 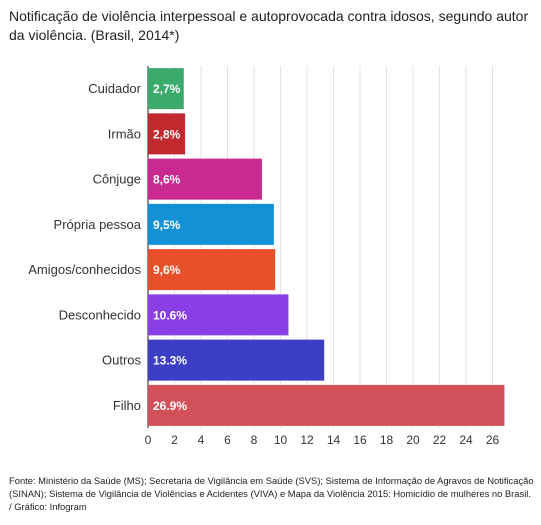 What do you see at coordinates (117, 179) in the screenshot?
I see `category-label: Cônjuge` at bounding box center [117, 179].